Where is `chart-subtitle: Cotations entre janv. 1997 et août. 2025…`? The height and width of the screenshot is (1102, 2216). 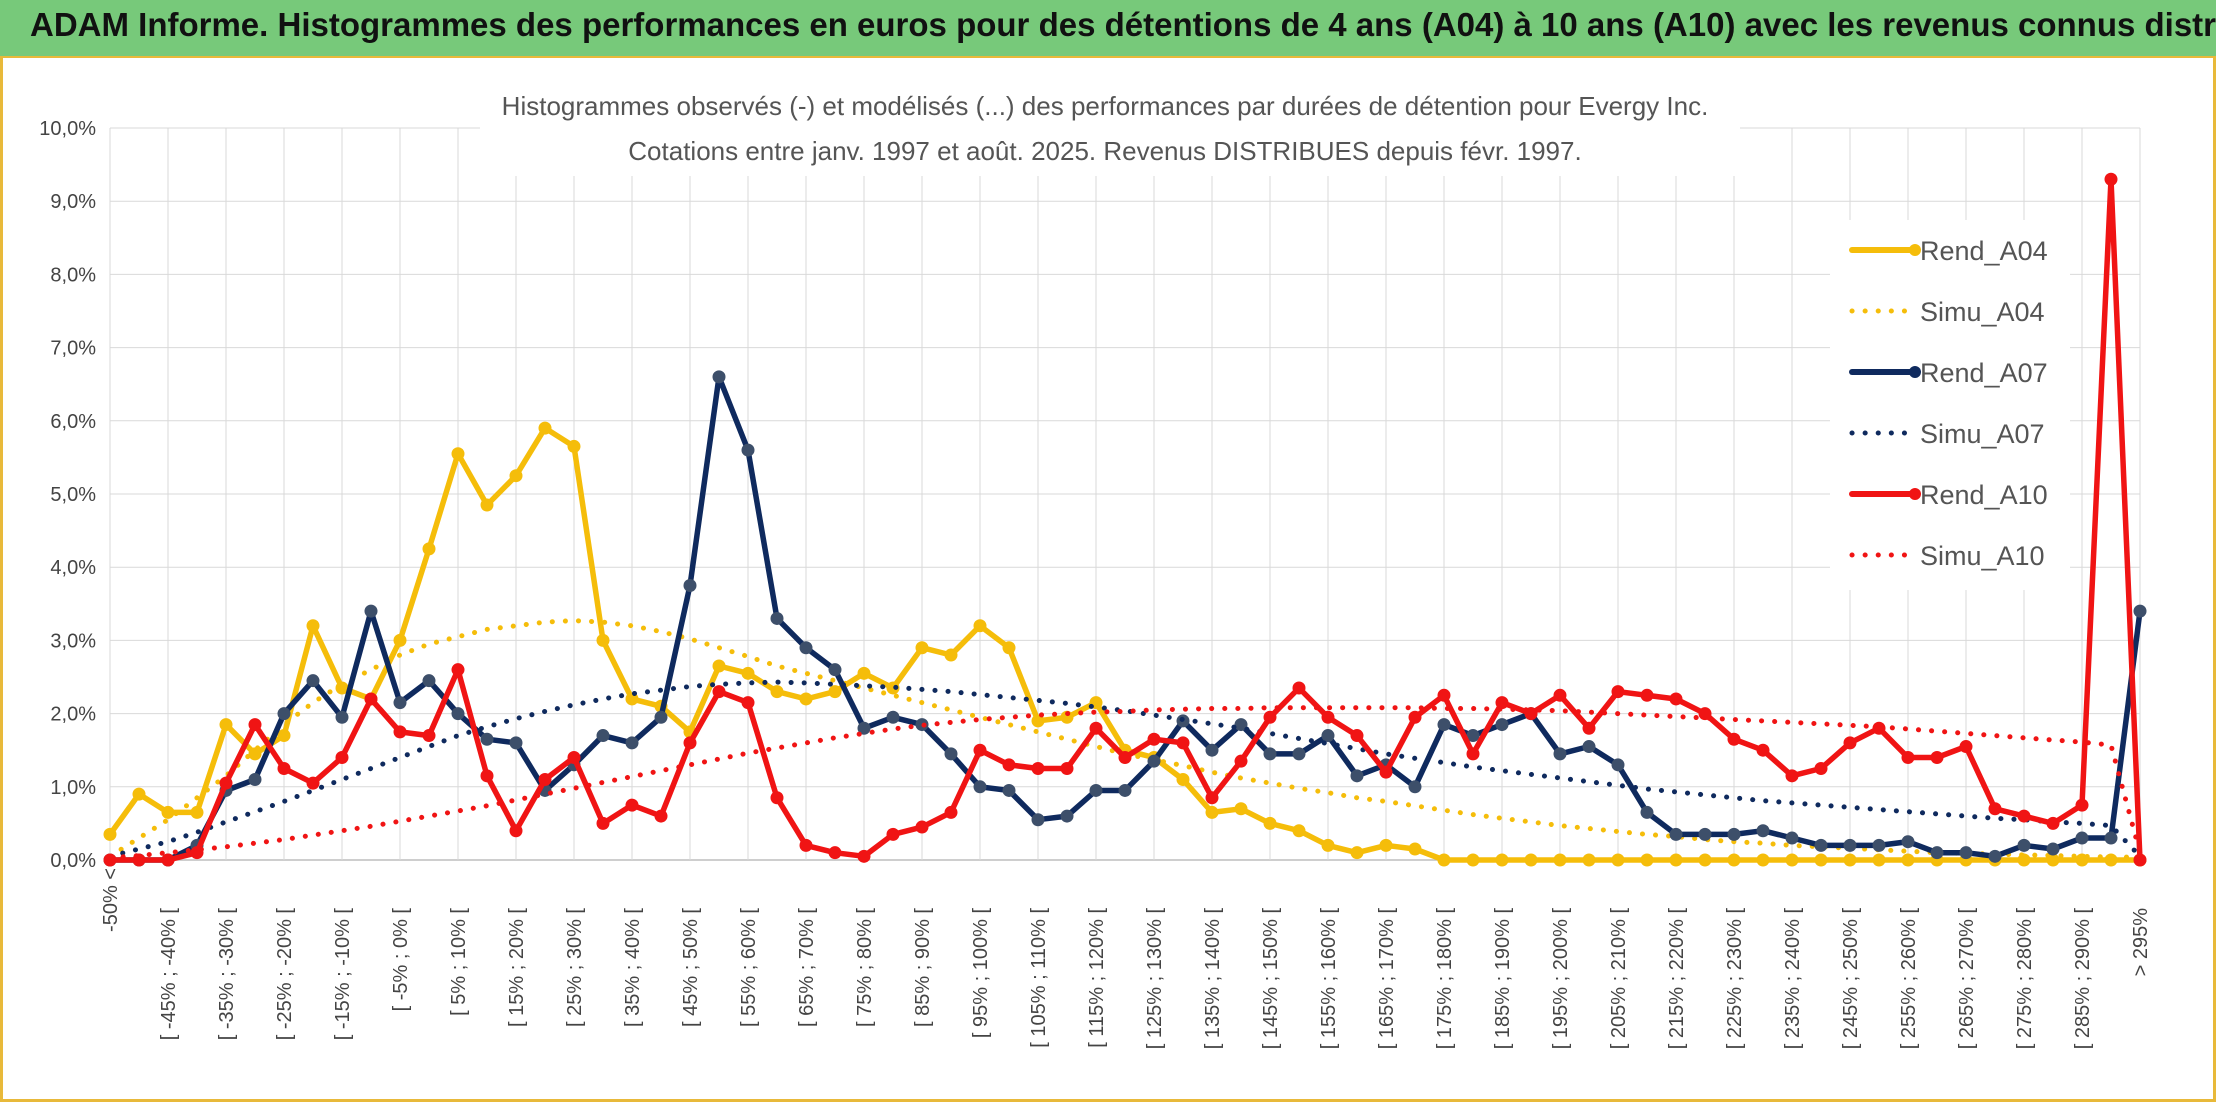
chart-subtitle: Cotations entre janv. 1997 et août. 2025… is located at coordinates (1104, 151).